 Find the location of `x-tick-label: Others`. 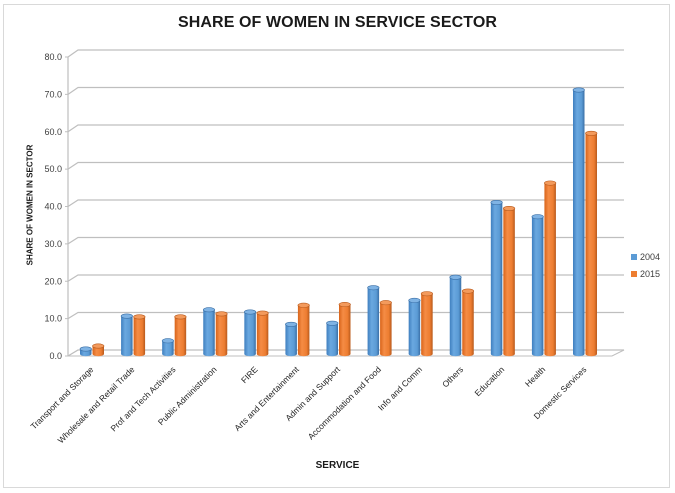

x-tick-label: Others is located at coordinates (452, 376).